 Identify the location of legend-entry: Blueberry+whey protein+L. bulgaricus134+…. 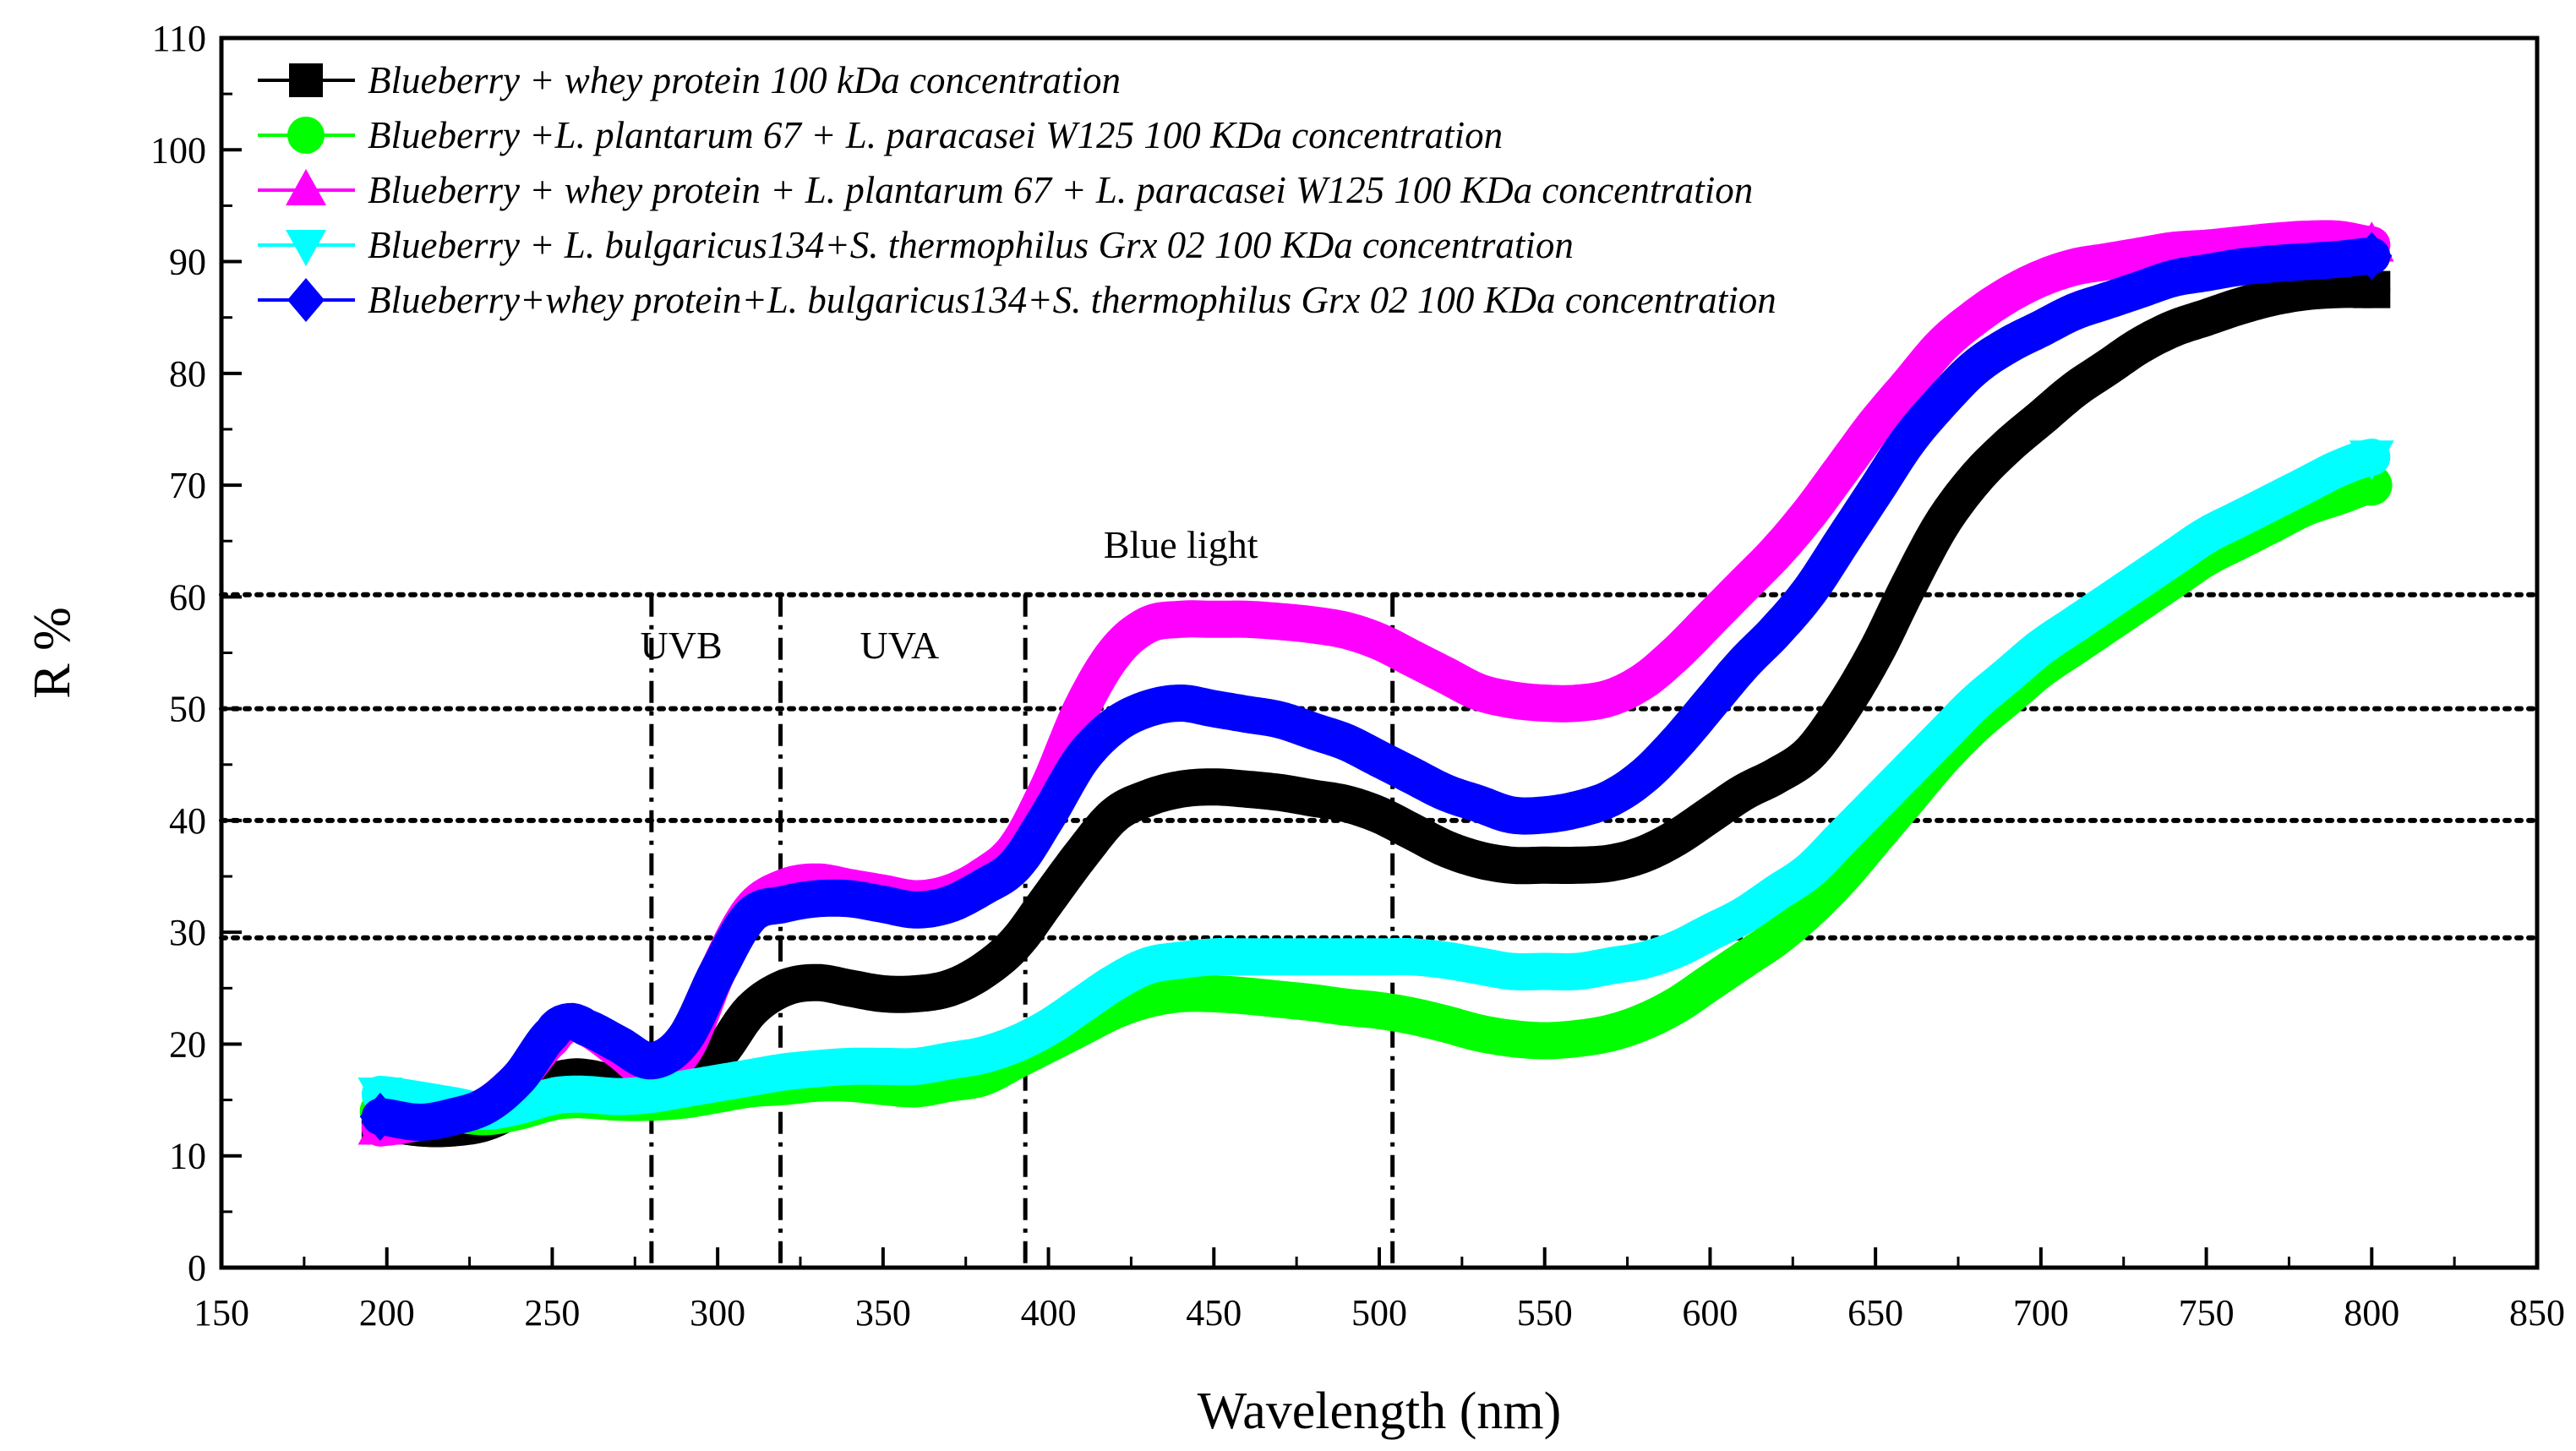
(1017, 300).